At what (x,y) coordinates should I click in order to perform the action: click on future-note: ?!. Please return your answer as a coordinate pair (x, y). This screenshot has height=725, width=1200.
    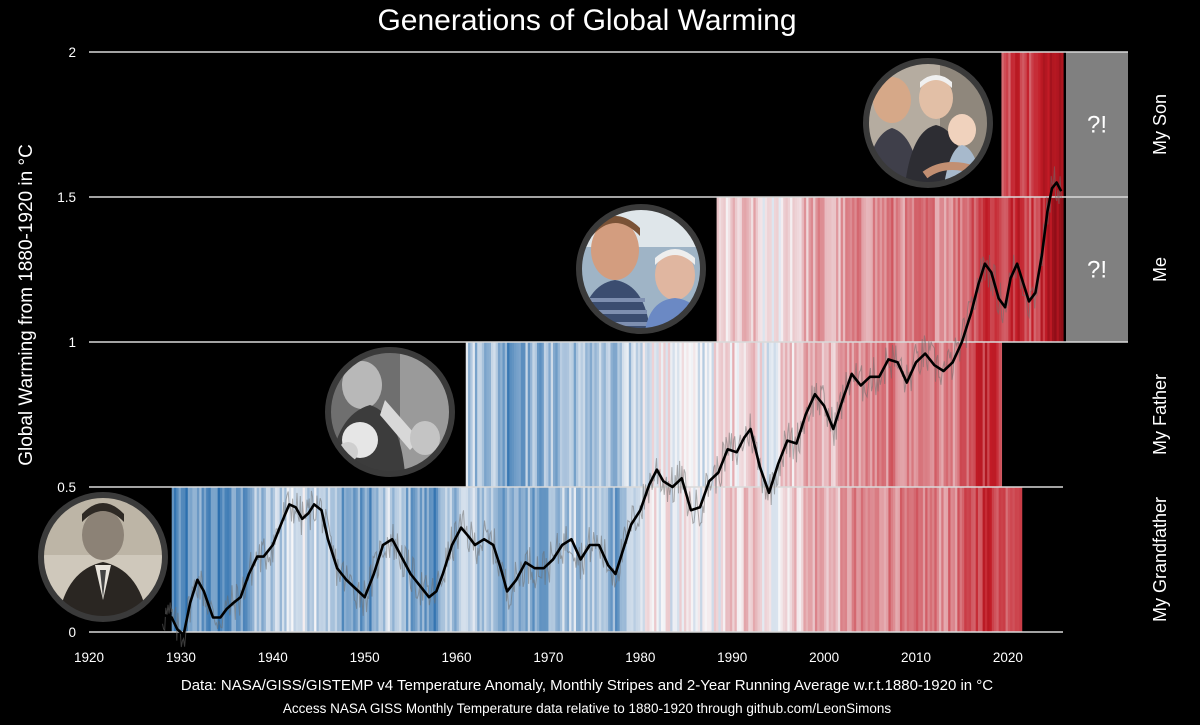
    Looking at the image, I should click on (1097, 125).